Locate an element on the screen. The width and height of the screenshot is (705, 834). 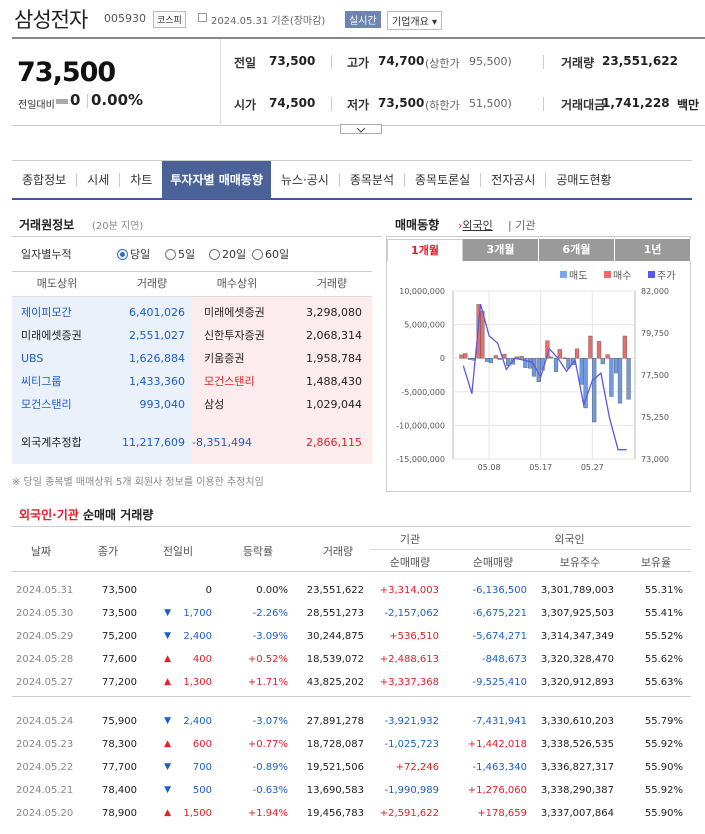
quote-sub-value: 51,500) is located at coordinates (490, 103).